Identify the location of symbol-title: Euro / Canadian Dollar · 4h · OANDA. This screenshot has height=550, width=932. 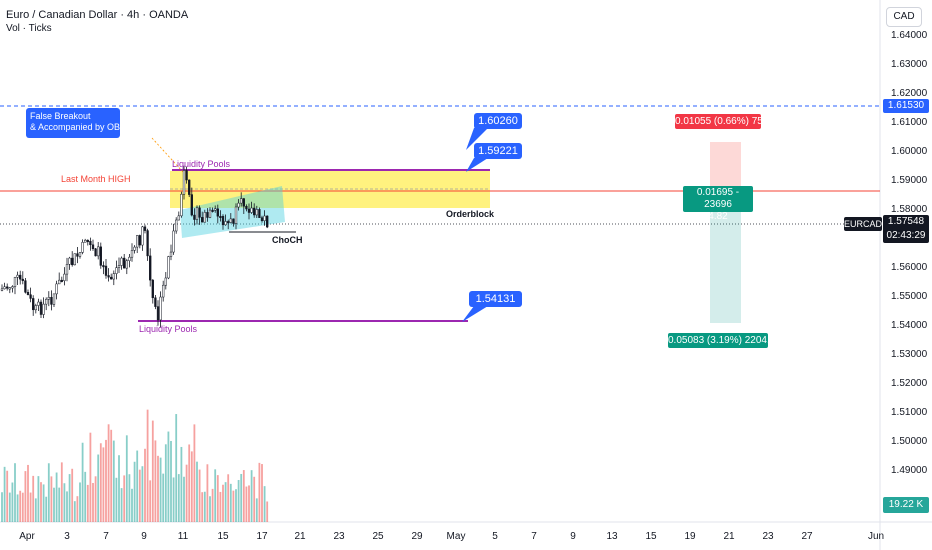
(97, 15).